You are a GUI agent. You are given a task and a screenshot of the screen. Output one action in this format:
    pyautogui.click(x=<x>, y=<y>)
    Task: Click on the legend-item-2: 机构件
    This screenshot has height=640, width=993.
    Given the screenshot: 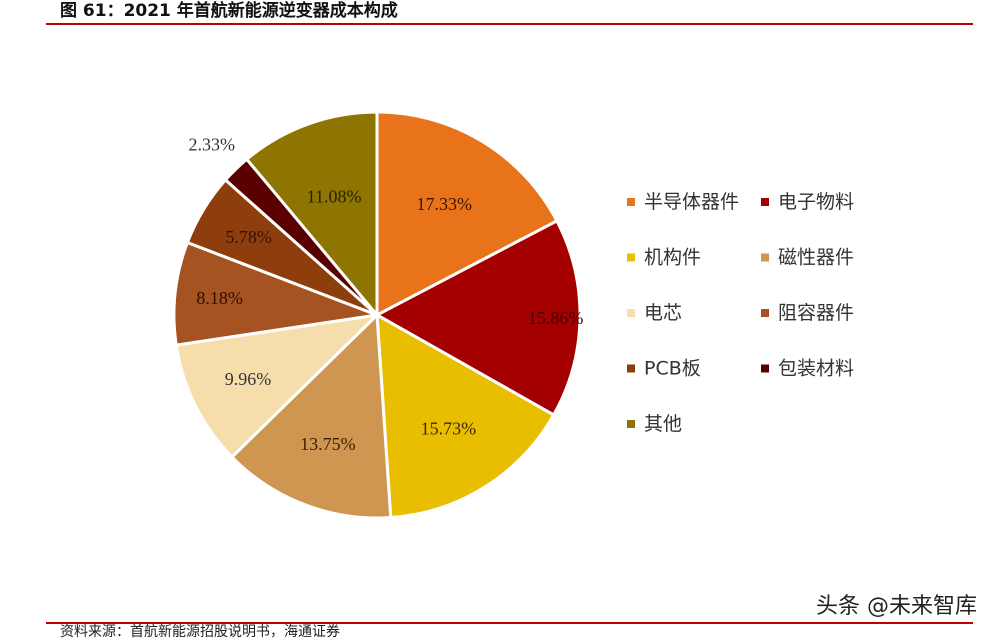 What is the action you would take?
    pyautogui.click(x=664, y=258)
    